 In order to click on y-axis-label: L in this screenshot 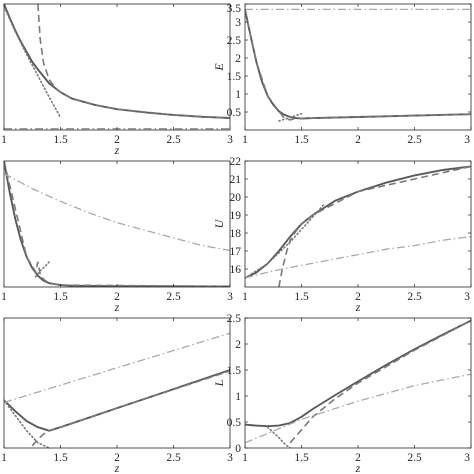, I will do `click(219, 383)`.